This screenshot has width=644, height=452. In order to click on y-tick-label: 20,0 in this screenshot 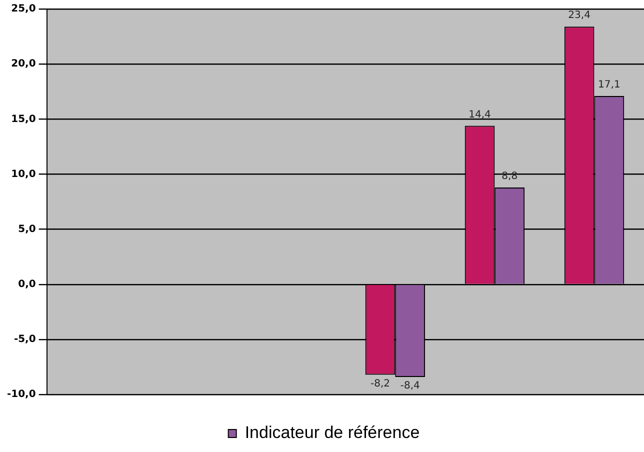, I will do `click(23, 64)`.